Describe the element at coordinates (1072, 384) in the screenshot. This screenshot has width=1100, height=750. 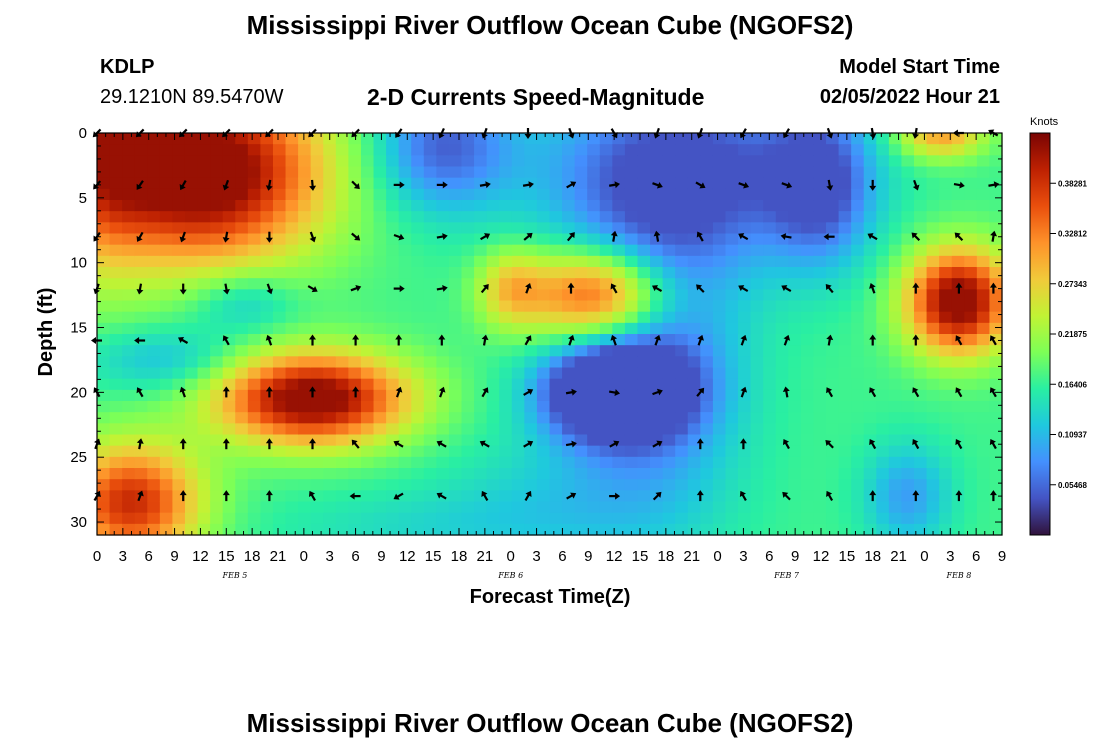
I see `colorbar-tick-label: 0.16406` at that location.